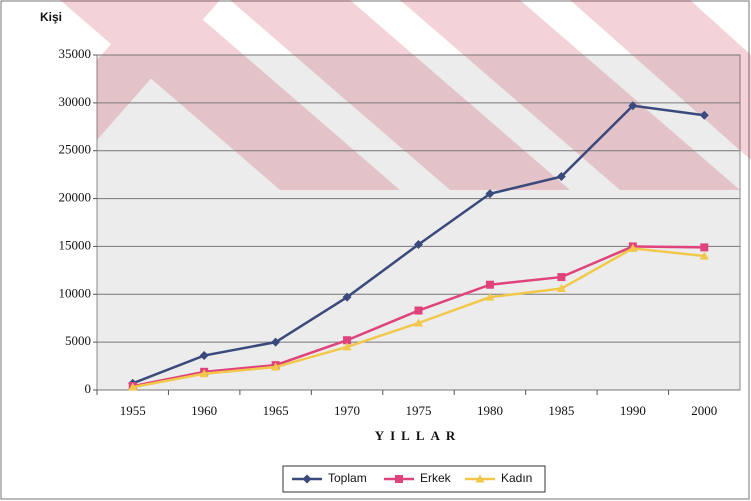 The width and height of the screenshot is (751, 501). What do you see at coordinates (133, 410) in the screenshot?
I see `x-tick-label: 1955` at bounding box center [133, 410].